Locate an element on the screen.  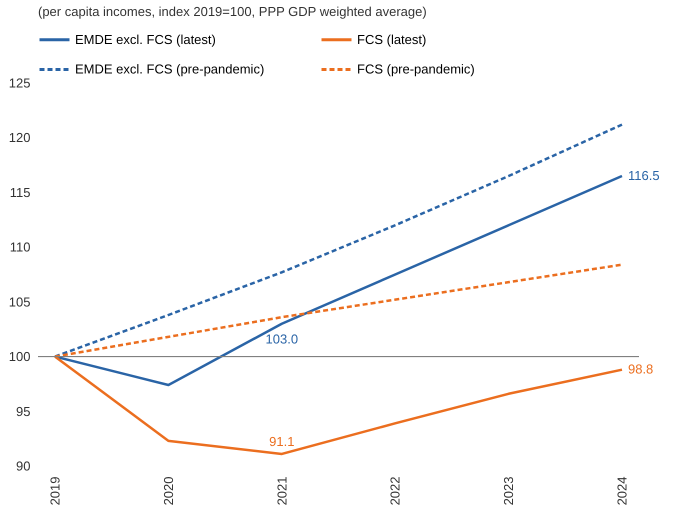
x-tick-label: 2021 is located at coordinates (282, 491).